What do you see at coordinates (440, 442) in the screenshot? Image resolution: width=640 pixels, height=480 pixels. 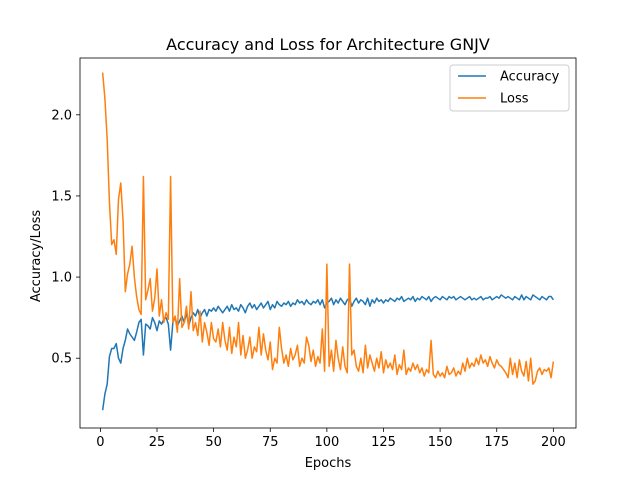 I see `x-tick-label: 150` at bounding box center [440, 442].